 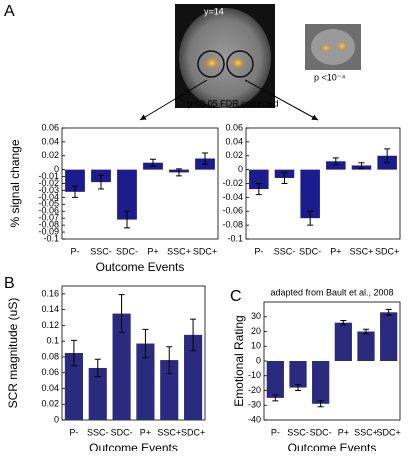 What do you see at coordinates (48, 231) in the screenshot?
I see `y-tick-label: -0.09` at bounding box center [48, 231].